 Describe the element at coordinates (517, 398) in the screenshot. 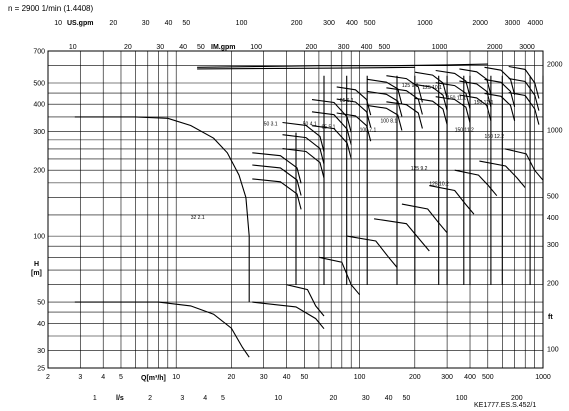

I see `x-ls-tick-label: 200` at that location.